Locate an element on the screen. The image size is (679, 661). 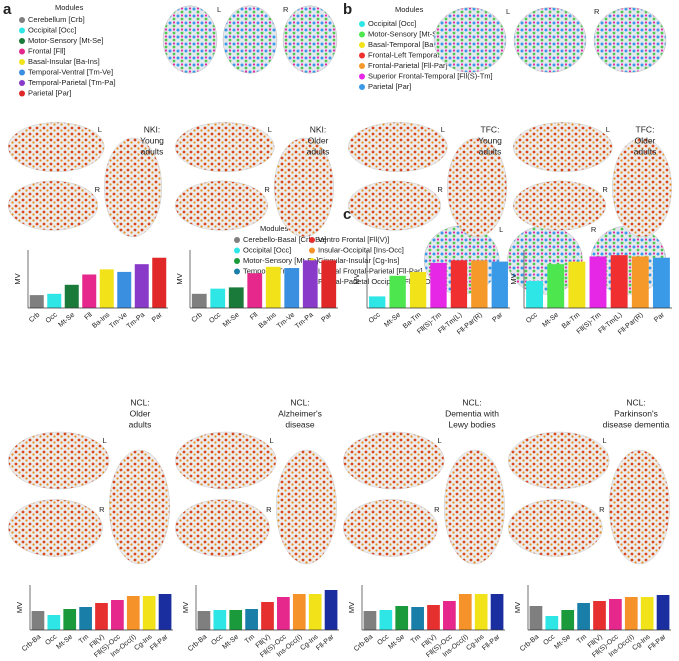
legend-label: Occipital [Occ] is located at coordinates (52, 29).